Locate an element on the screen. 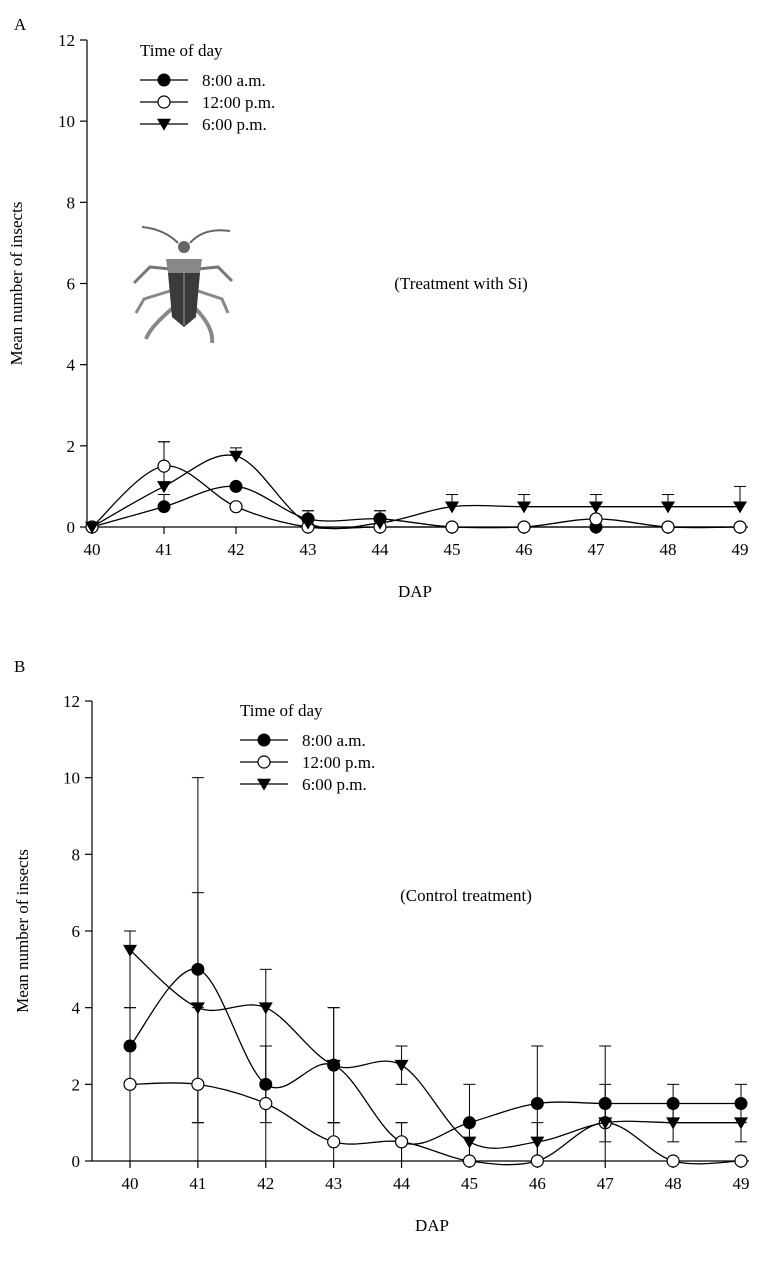 This screenshot has height=1272, width=784. insect-leg-front-left is located at coordinates (151, 275).